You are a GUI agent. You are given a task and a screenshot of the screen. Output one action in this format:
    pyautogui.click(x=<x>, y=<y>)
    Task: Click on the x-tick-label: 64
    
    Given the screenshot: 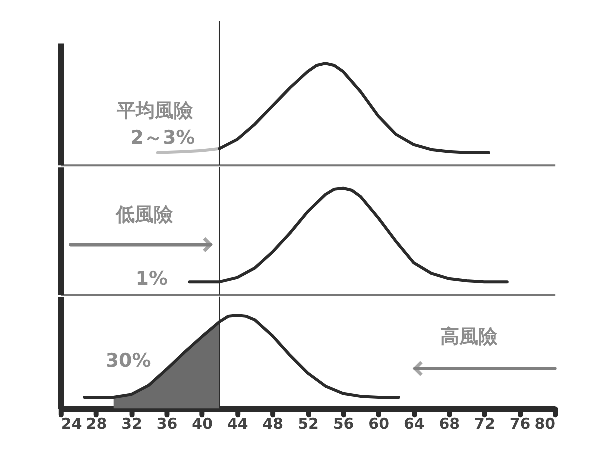 What is the action you would take?
    pyautogui.click(x=414, y=424)
    